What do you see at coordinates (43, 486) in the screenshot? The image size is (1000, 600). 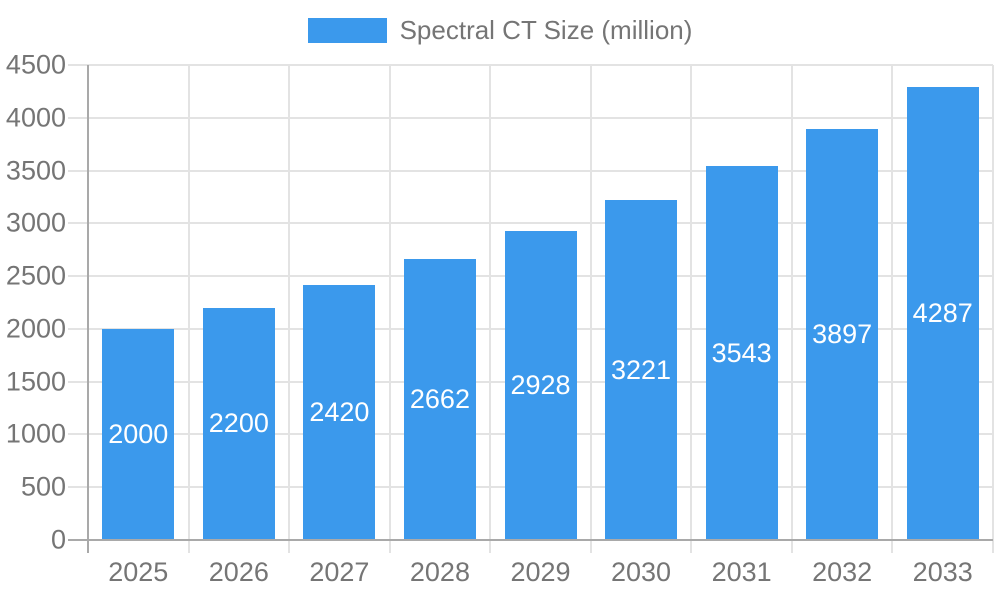 I see `y-tick-label: 500` at bounding box center [43, 486].